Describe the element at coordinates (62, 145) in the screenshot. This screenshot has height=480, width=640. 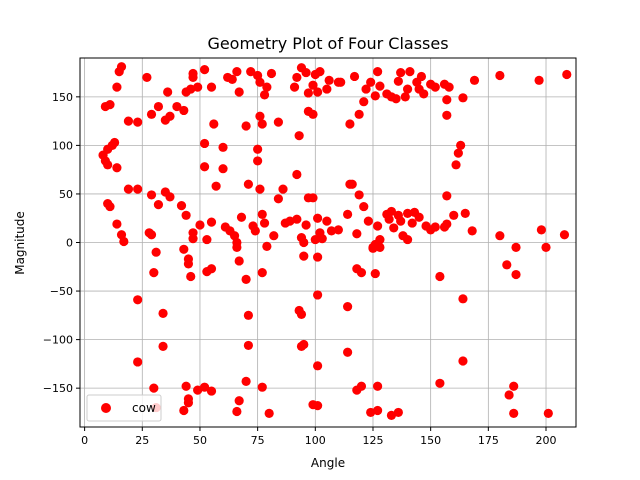
I see `y-tick-label: 100` at that location.